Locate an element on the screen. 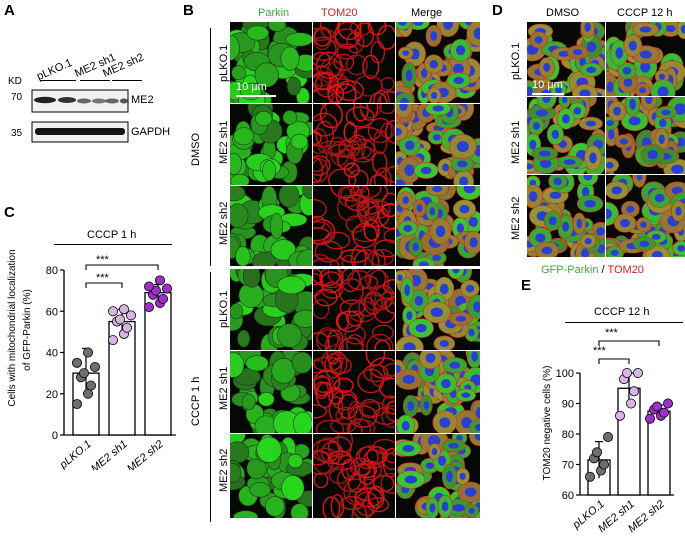 This screenshot has width=685, height=538. mw-70: 70 is located at coordinates (17, 97).